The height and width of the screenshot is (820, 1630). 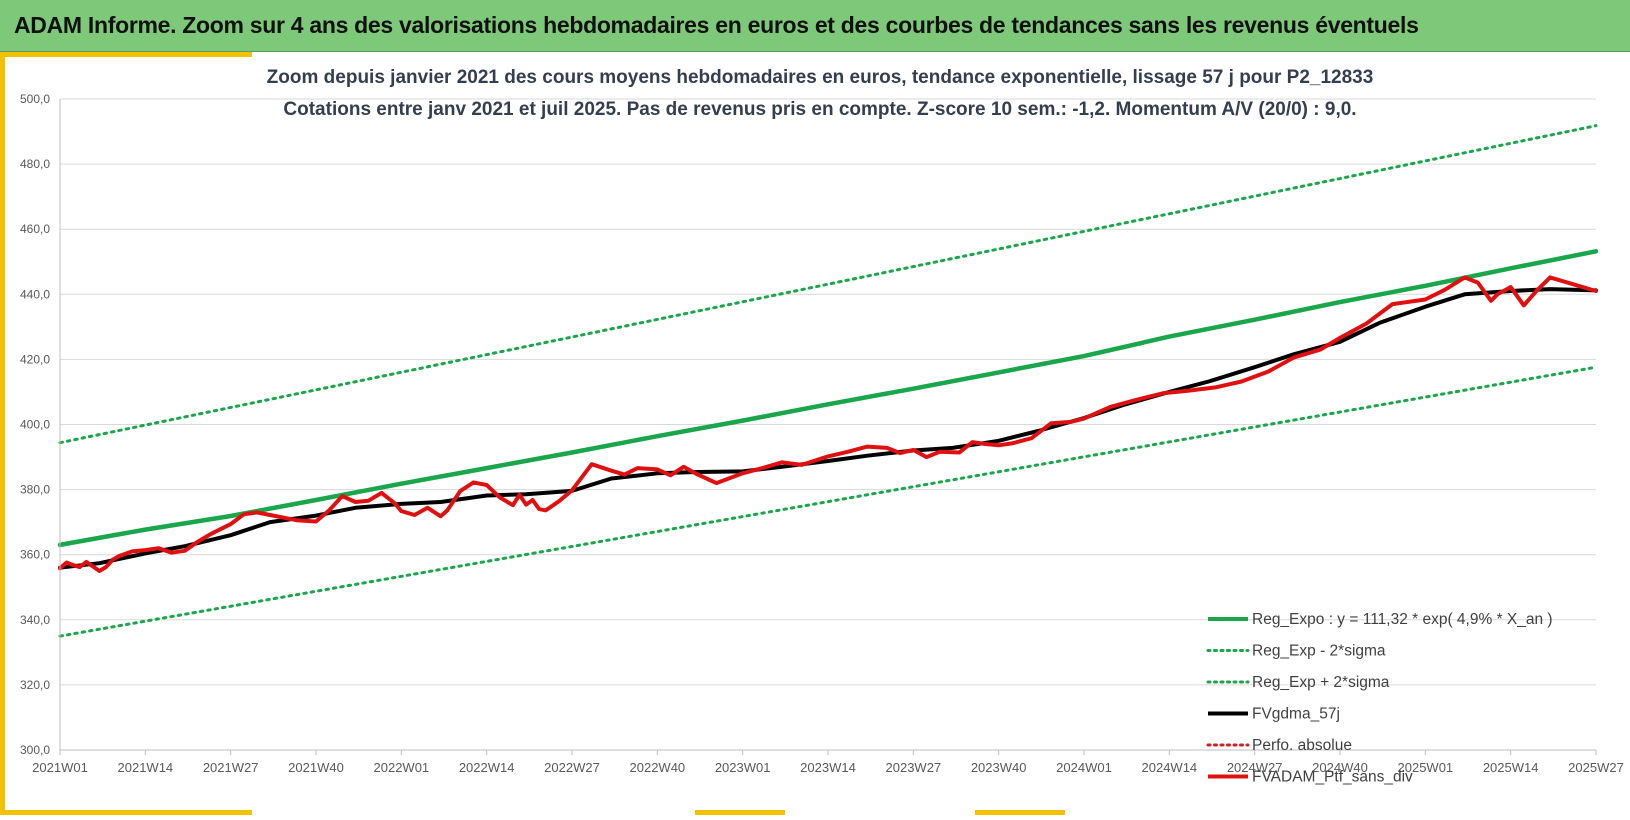 I want to click on y-tick-label: 340,0, so click(x=35, y=620).